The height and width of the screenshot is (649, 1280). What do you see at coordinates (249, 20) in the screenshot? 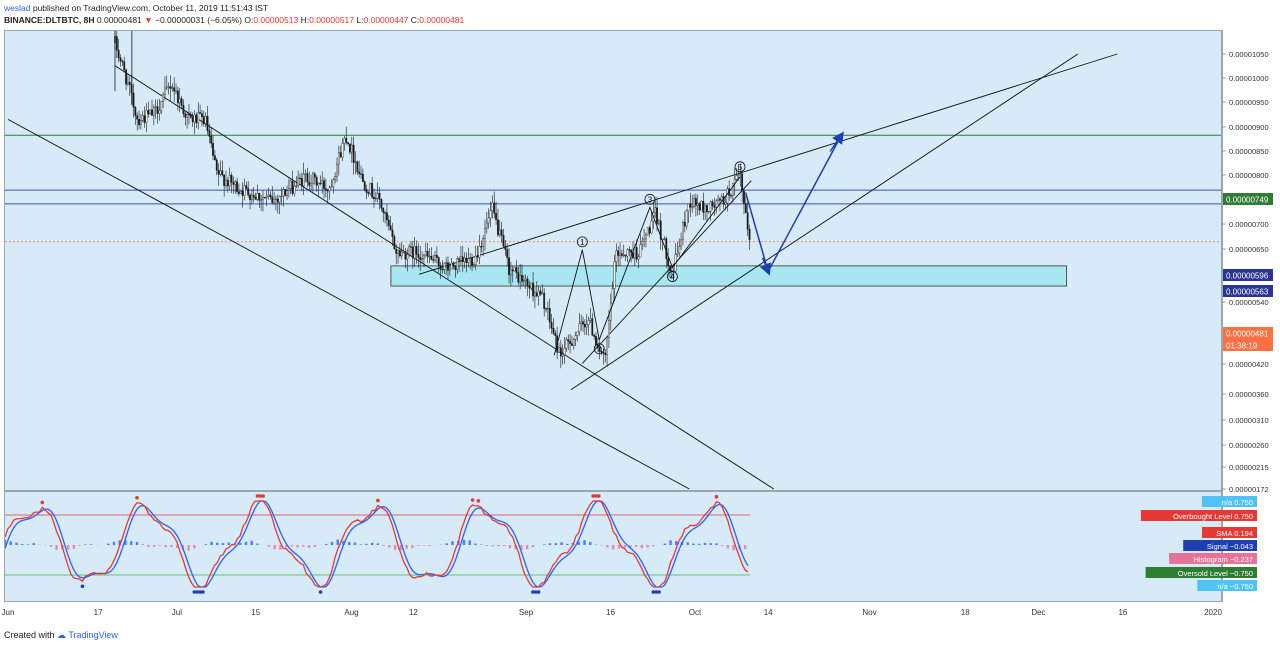
I see `open-label: O:` at bounding box center [249, 20].